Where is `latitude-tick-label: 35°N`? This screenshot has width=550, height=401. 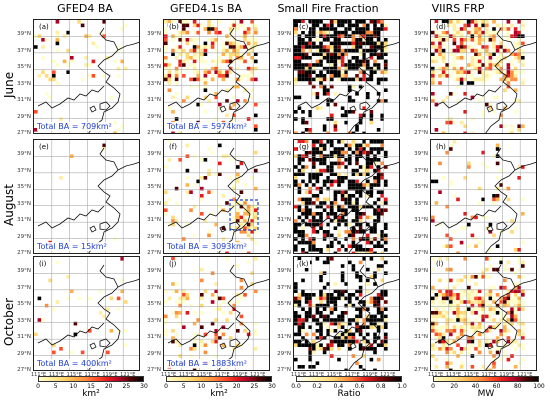 latitude-tick-label: 35°N is located at coordinates (284, 304).